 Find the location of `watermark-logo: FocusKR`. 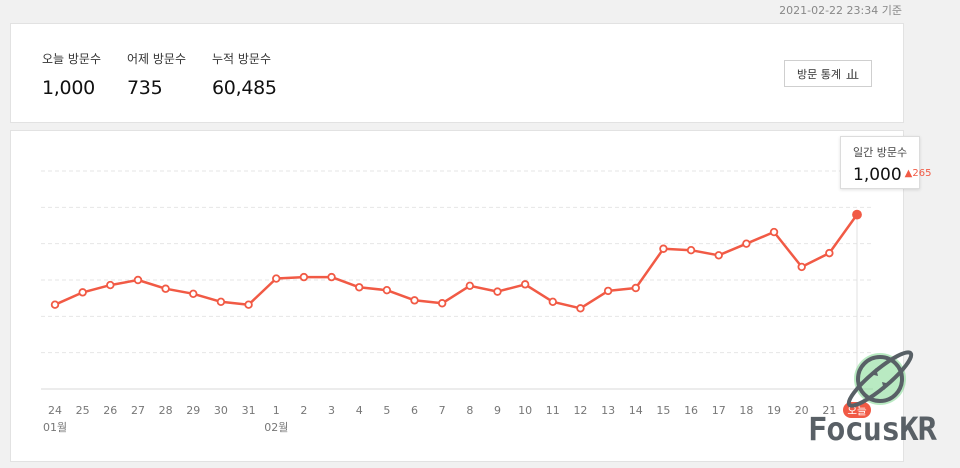

watermark-logo: FocusKR is located at coordinates (884, 406).